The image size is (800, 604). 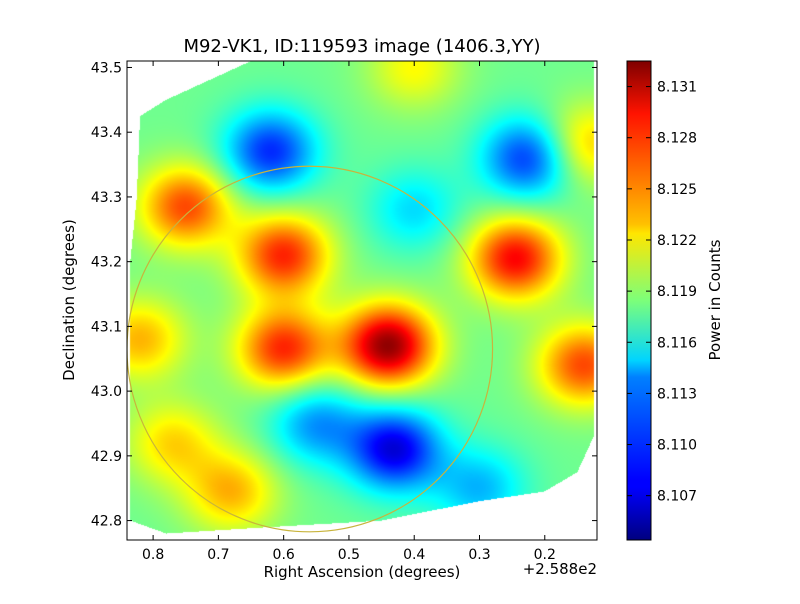 I want to click on y-tick-label: 43.2, so click(x=106, y=263).